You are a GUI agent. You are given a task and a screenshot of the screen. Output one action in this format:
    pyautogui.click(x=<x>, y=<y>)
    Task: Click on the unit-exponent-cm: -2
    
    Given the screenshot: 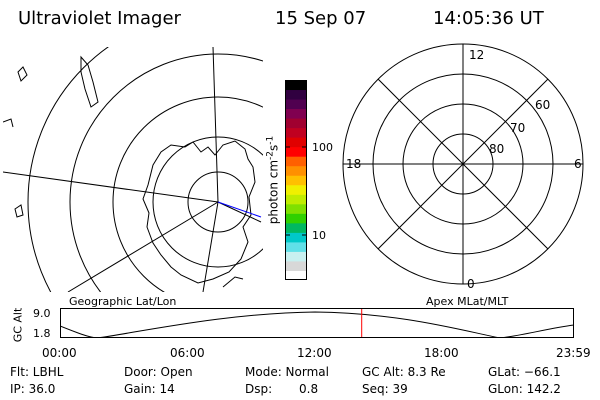 What is the action you would take?
    pyautogui.click(x=270, y=155)
    